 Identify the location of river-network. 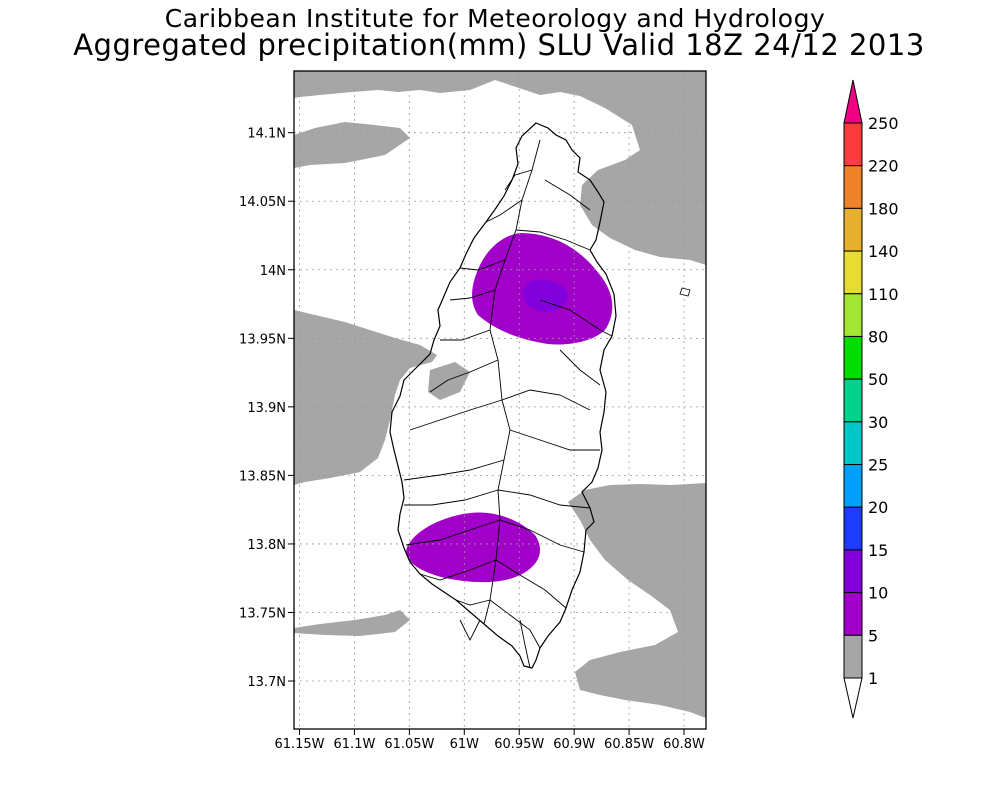
(508, 404).